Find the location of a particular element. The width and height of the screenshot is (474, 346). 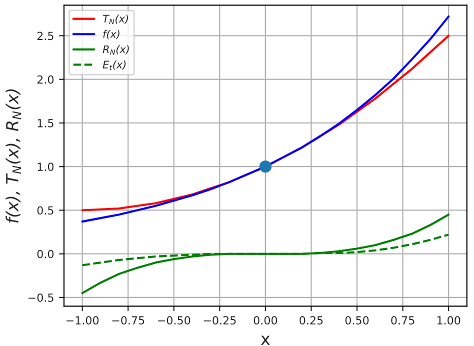

x-tick-label: 0.25 is located at coordinates (311, 320).